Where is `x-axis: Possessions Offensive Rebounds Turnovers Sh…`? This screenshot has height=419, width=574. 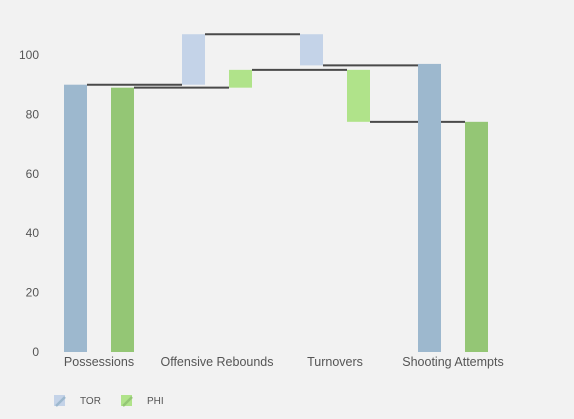
x-axis: Possessions Offensive Rebounds Turnovers Sh… is located at coordinates (284, 362).